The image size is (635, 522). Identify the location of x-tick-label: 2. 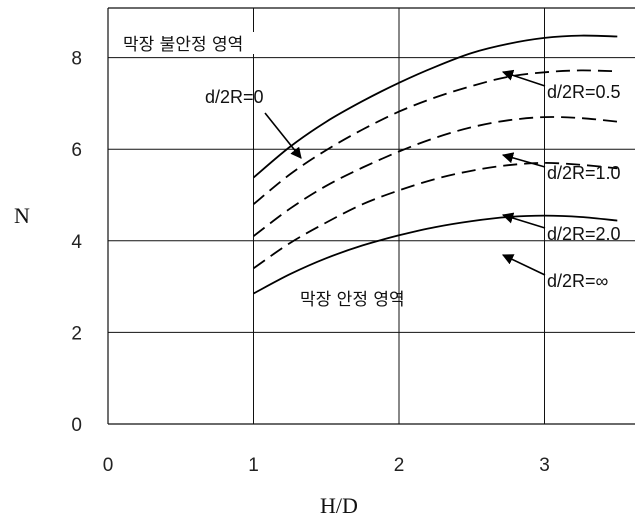
(399, 465).